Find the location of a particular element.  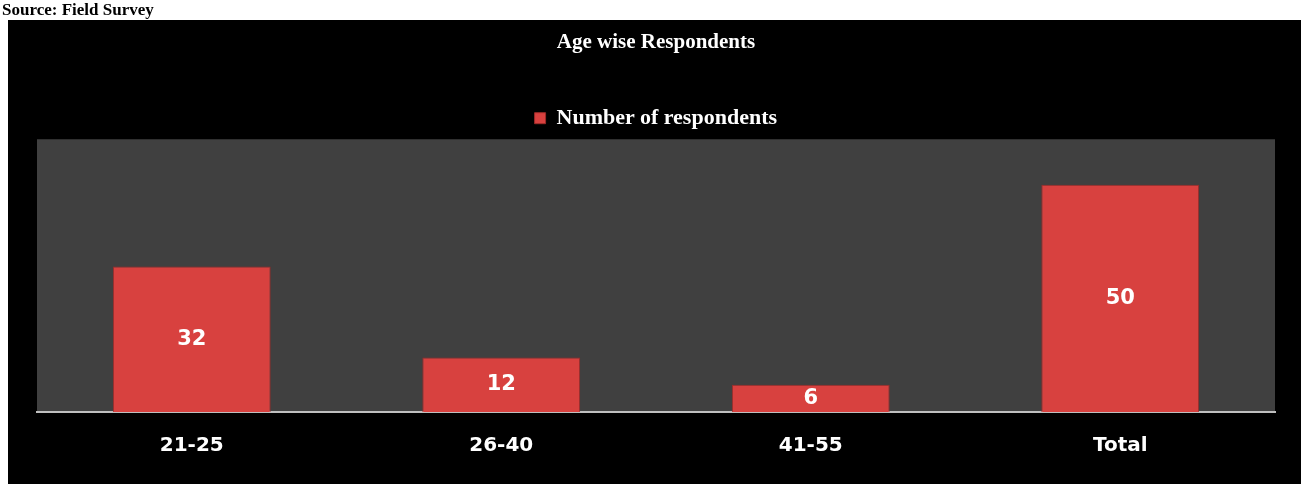

x-tick-label: 21-25 is located at coordinates (191, 444).